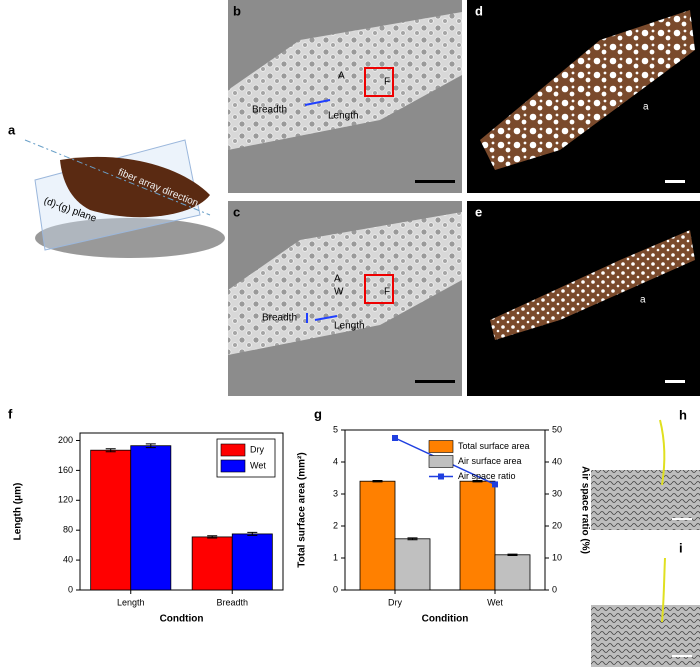  I want to click on panel-d: a d, so click(583, 96).